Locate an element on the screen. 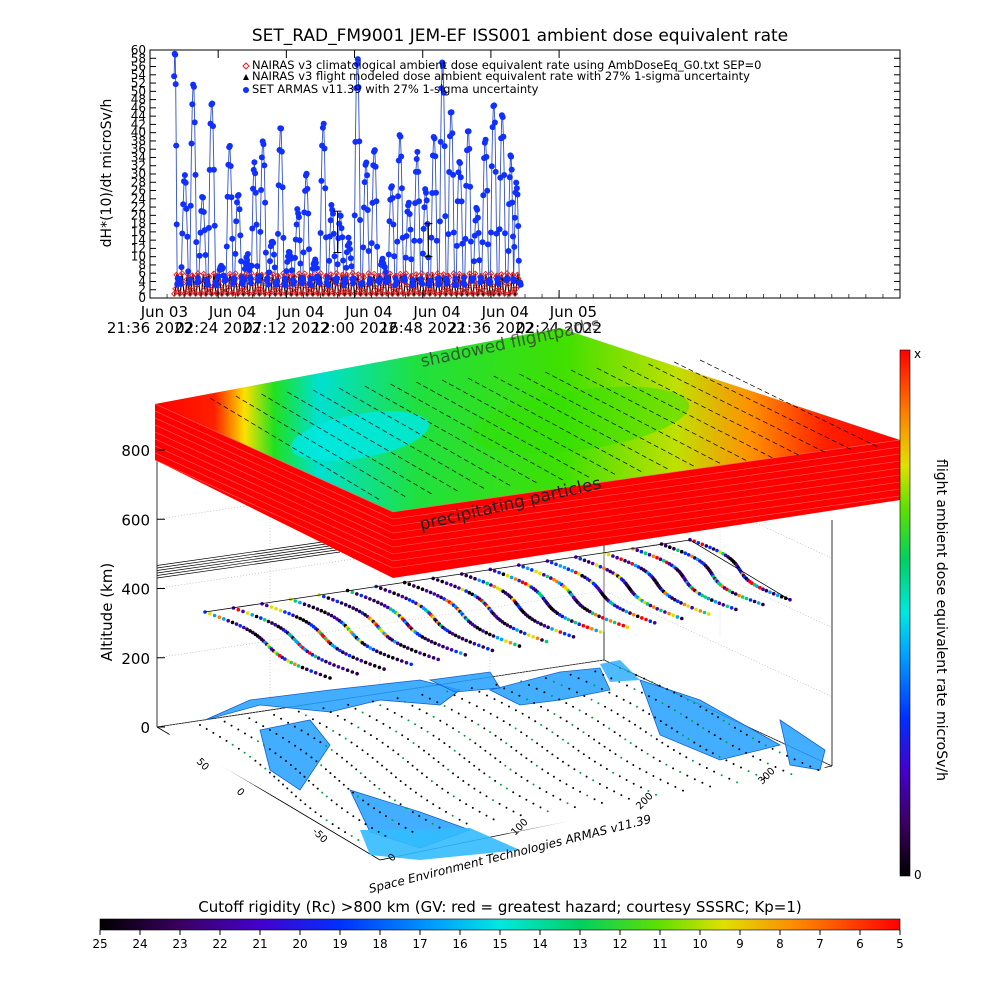  y-tick-label: 56 is located at coordinates (138, 67).